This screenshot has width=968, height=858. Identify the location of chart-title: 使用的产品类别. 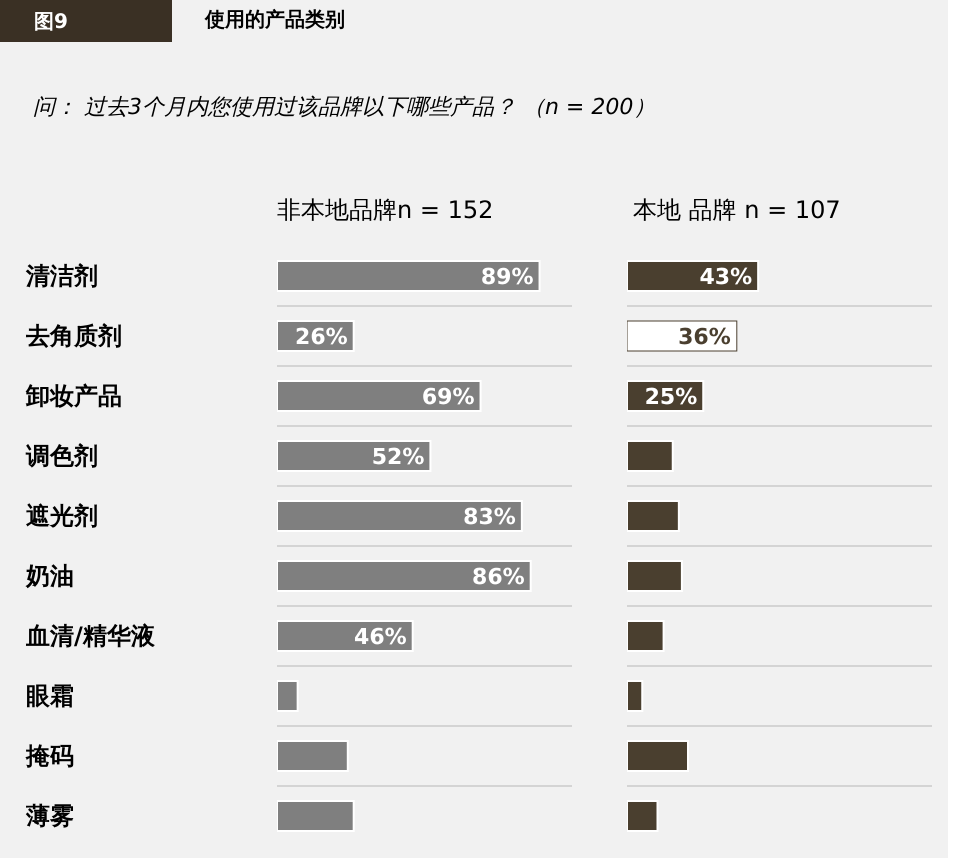
(275, 19).